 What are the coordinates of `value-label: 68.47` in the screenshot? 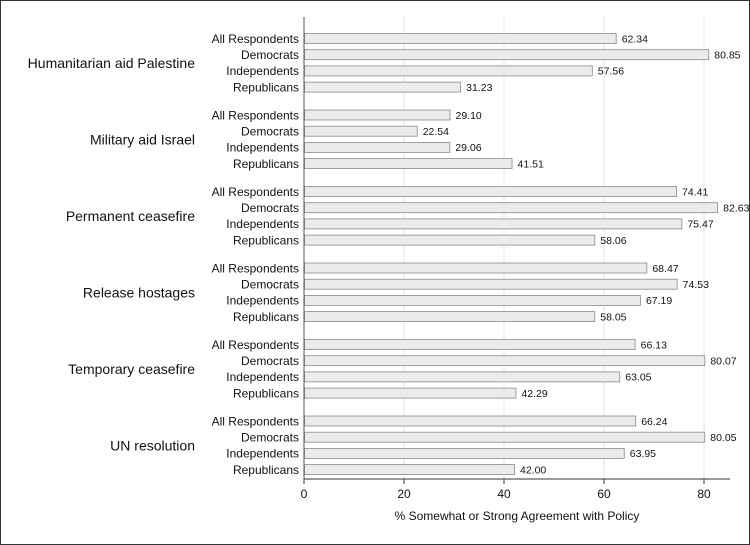 It's located at (665, 269).